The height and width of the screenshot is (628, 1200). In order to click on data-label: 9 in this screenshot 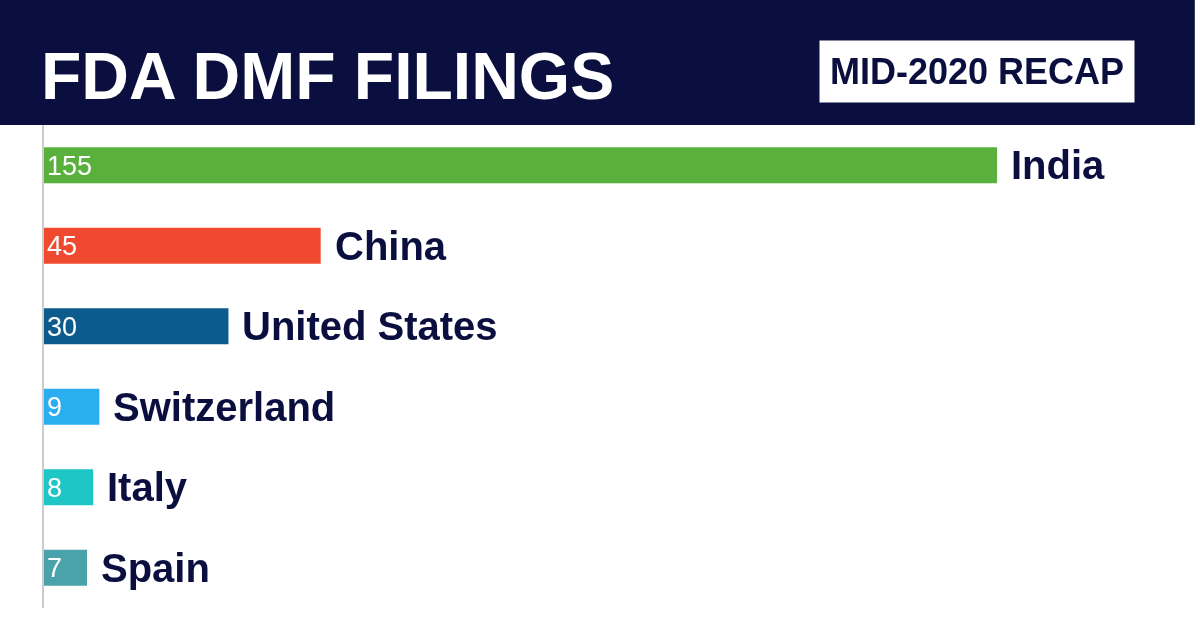, I will do `click(55, 407)`.